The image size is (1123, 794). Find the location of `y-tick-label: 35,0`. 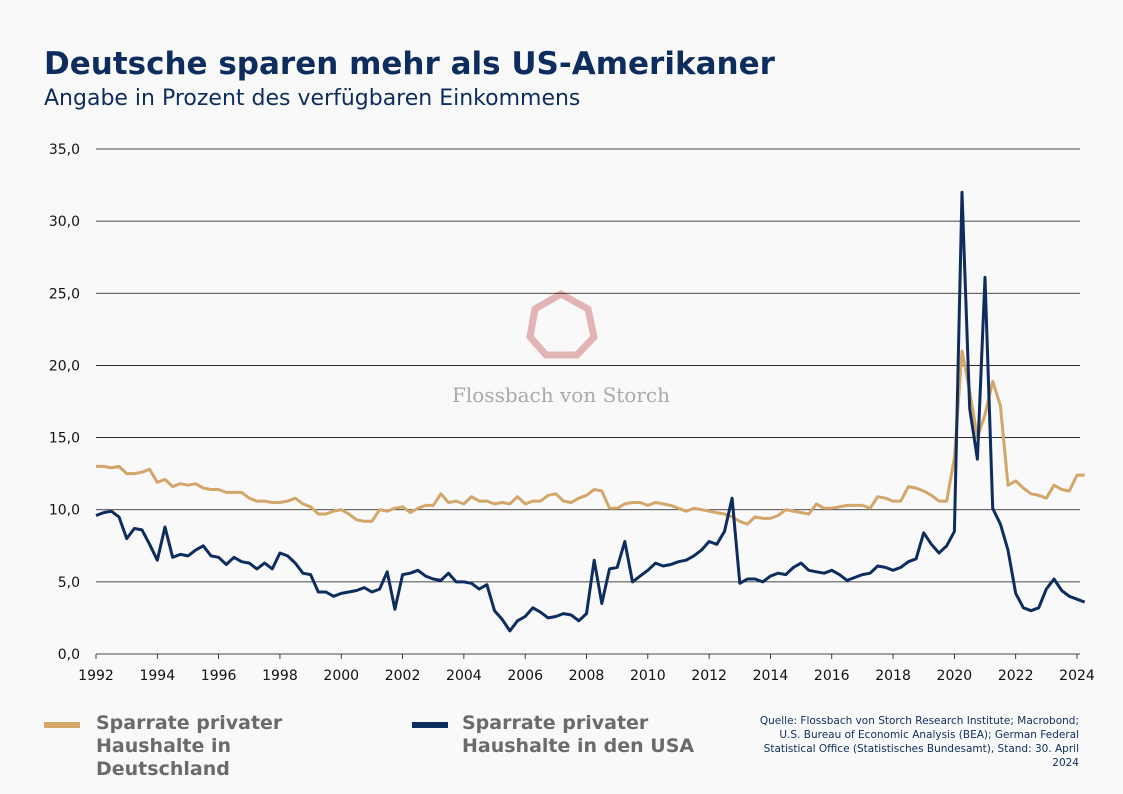

y-tick-label: 35,0 is located at coordinates (64, 150).